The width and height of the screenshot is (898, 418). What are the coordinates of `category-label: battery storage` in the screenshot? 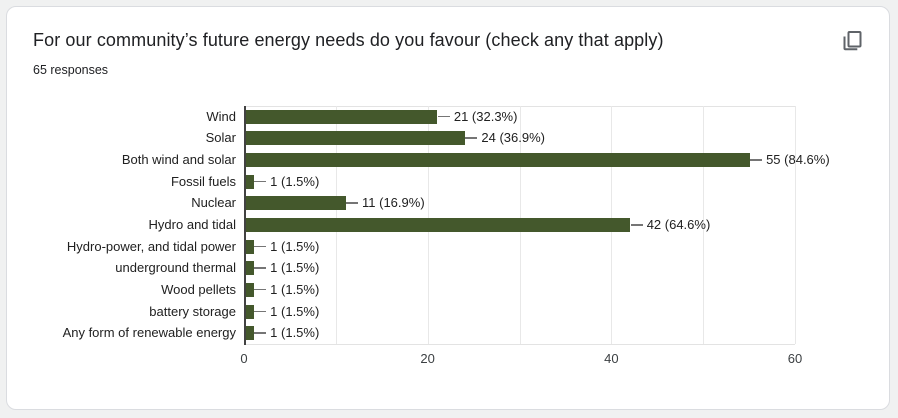 It's located at (192, 311).